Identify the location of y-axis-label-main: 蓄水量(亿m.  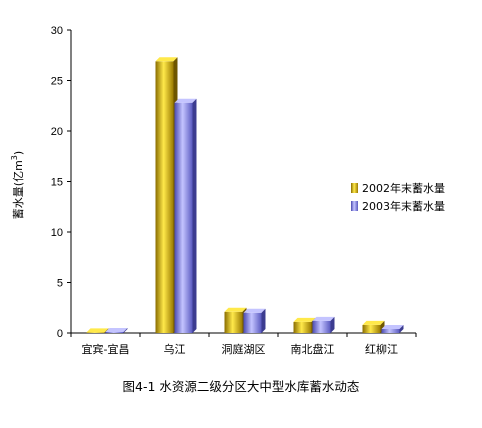
(18, 189).